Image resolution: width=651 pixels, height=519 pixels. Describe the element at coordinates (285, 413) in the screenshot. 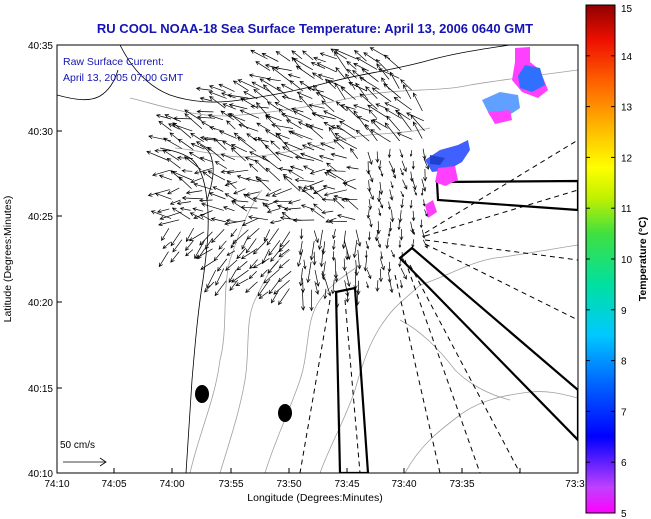

I see `station-marker` at that location.